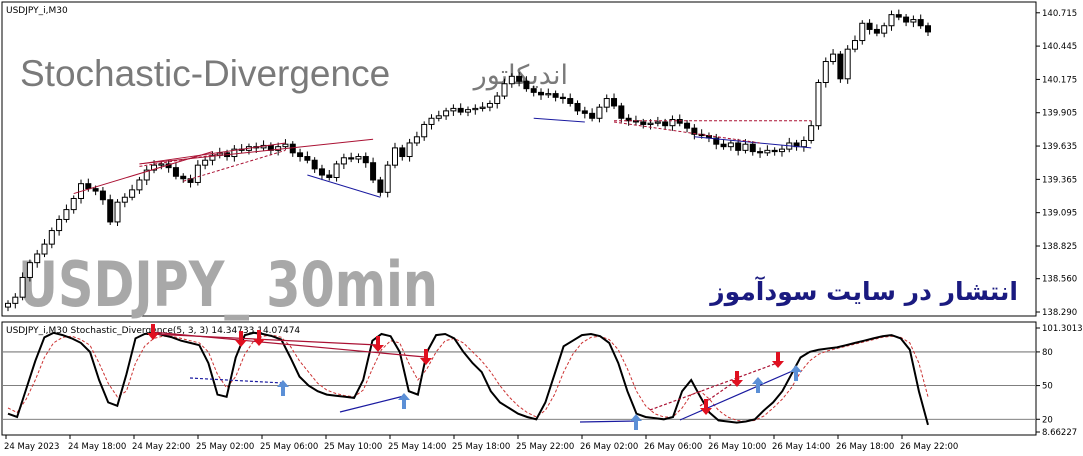  What do you see at coordinates (31, 447) in the screenshot?
I see `time-tick-label: 24 May 2023` at bounding box center [31, 447].